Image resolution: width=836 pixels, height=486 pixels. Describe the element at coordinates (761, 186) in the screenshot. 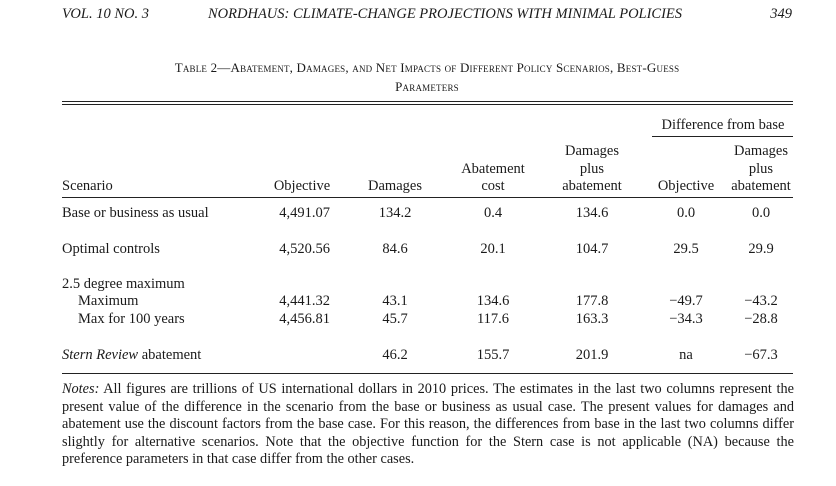

I see `header-diff-dpa-line3: abatement` at that location.